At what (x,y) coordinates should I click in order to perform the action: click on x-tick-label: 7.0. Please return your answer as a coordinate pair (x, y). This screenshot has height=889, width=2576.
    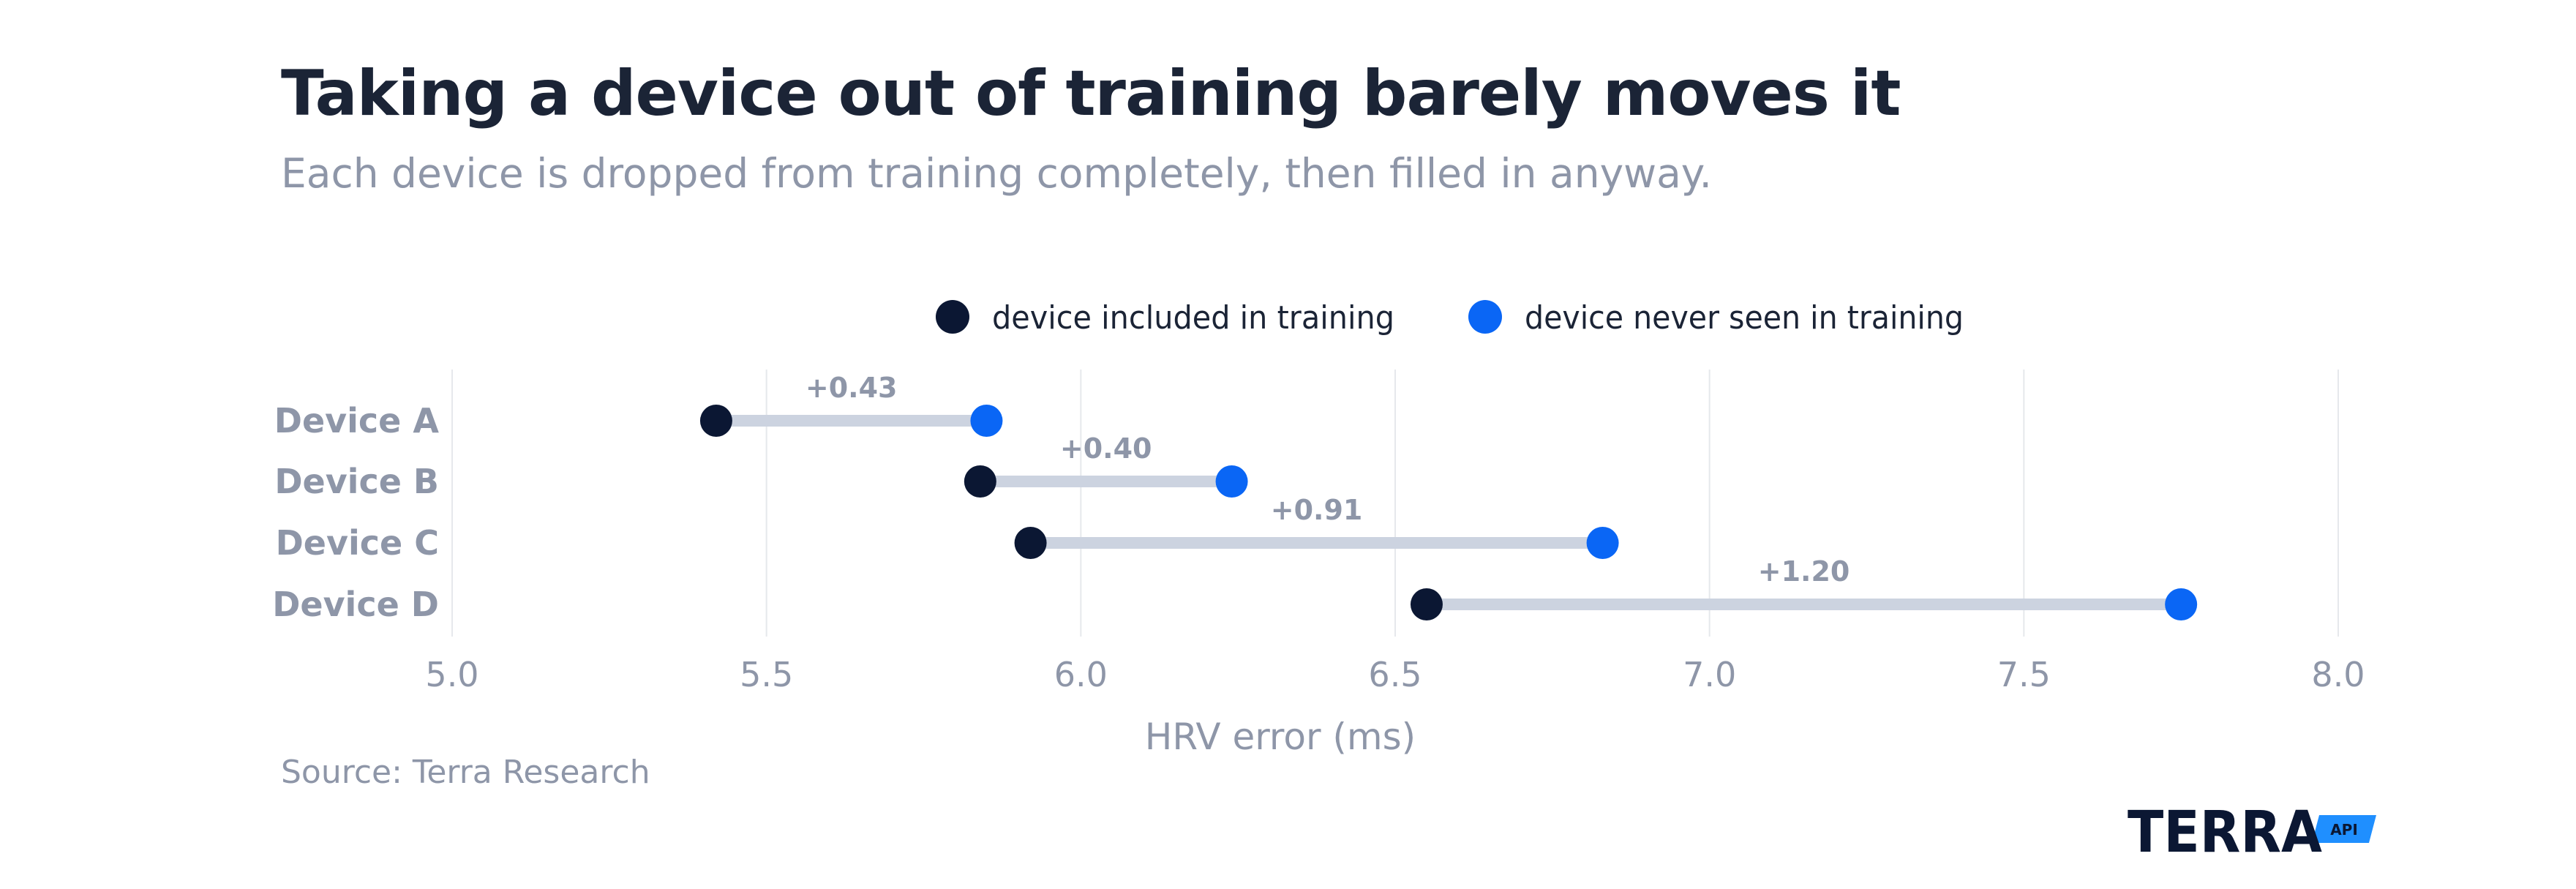
    Looking at the image, I should click on (1709, 675).